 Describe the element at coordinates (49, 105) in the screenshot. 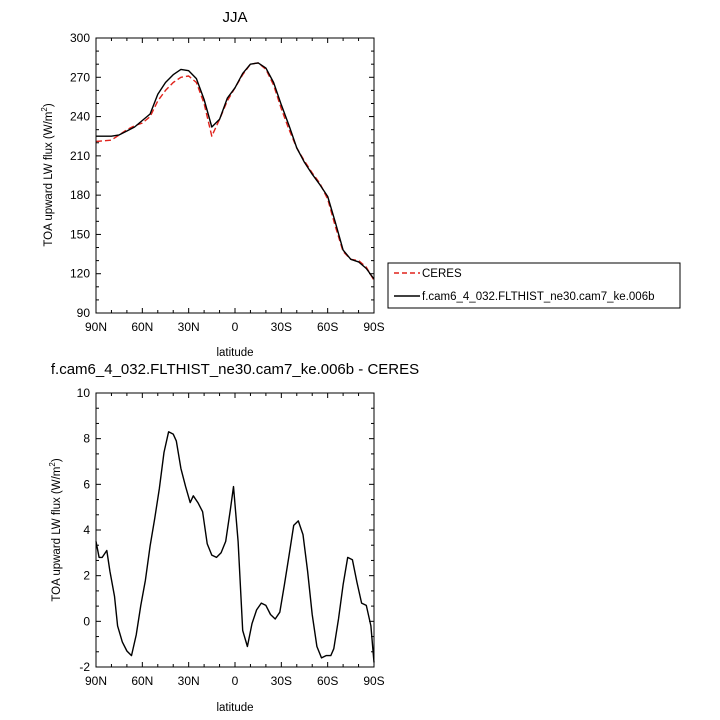

I see `top-y-axis-label-close: )` at that location.